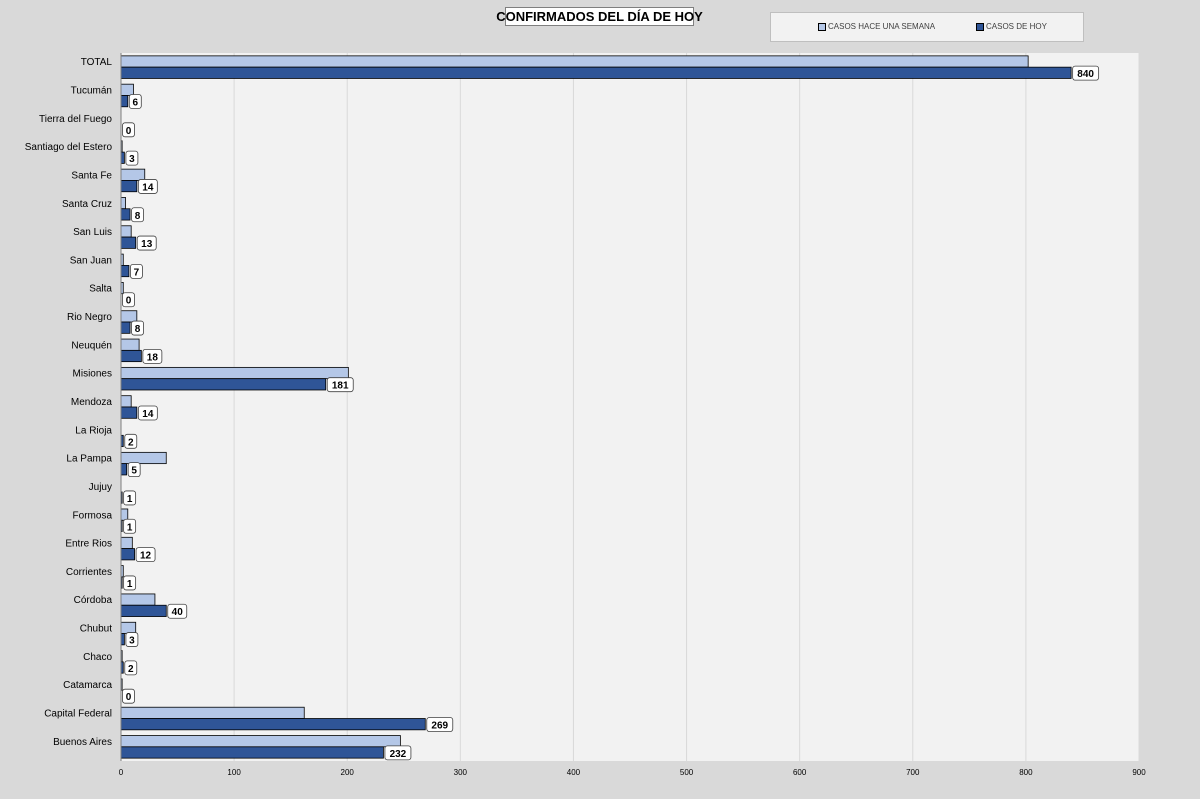  What do you see at coordinates (980, 26) in the screenshot?
I see `legend-swatch-today` at bounding box center [980, 26].